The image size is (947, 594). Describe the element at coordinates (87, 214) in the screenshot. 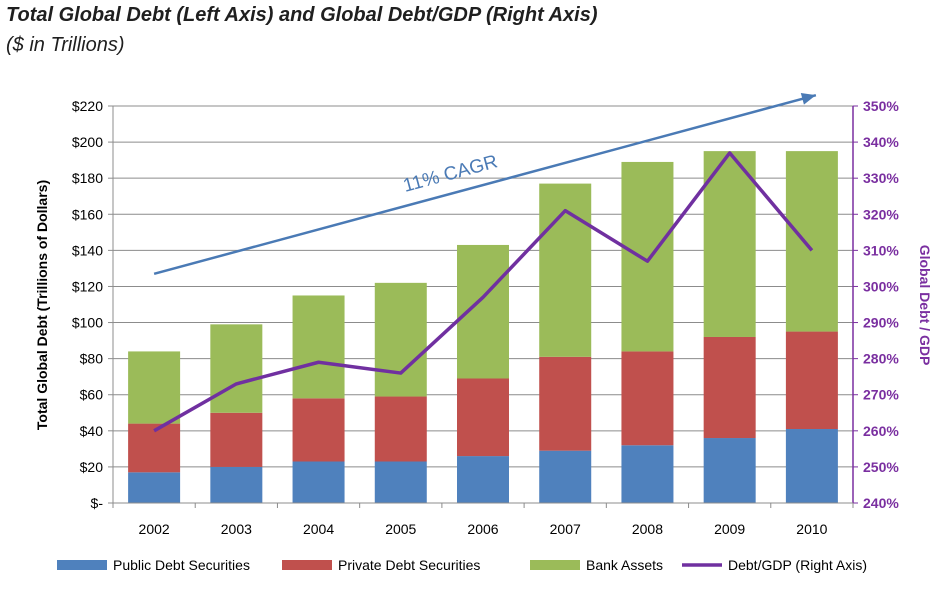

I see `y-tick-label: $160` at that location.